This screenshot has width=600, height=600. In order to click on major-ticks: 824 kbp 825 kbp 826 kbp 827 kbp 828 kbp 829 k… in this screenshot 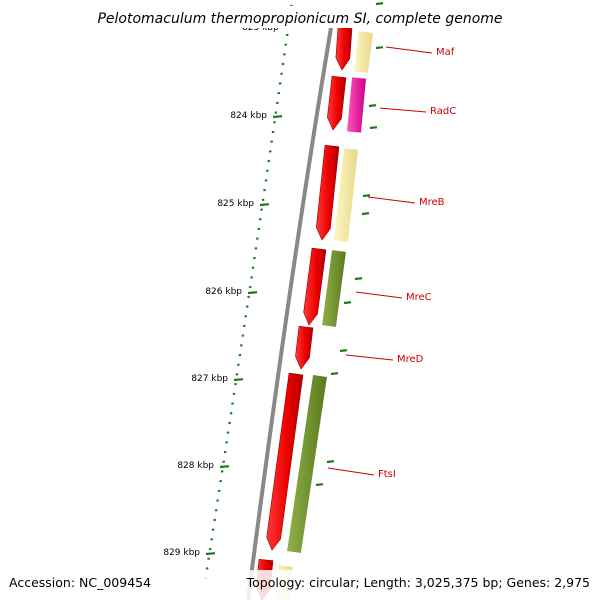, I will do `click(223, 334)`.